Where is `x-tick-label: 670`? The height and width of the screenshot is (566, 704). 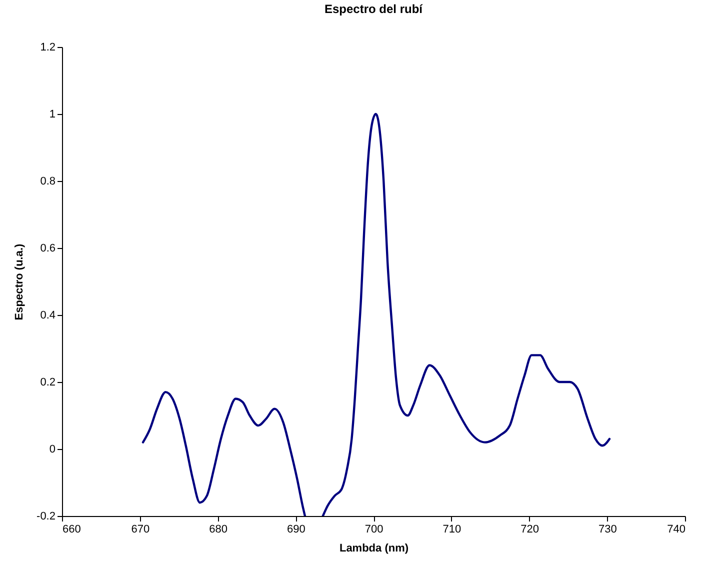
x-tick-label: 670 is located at coordinates (140, 530).